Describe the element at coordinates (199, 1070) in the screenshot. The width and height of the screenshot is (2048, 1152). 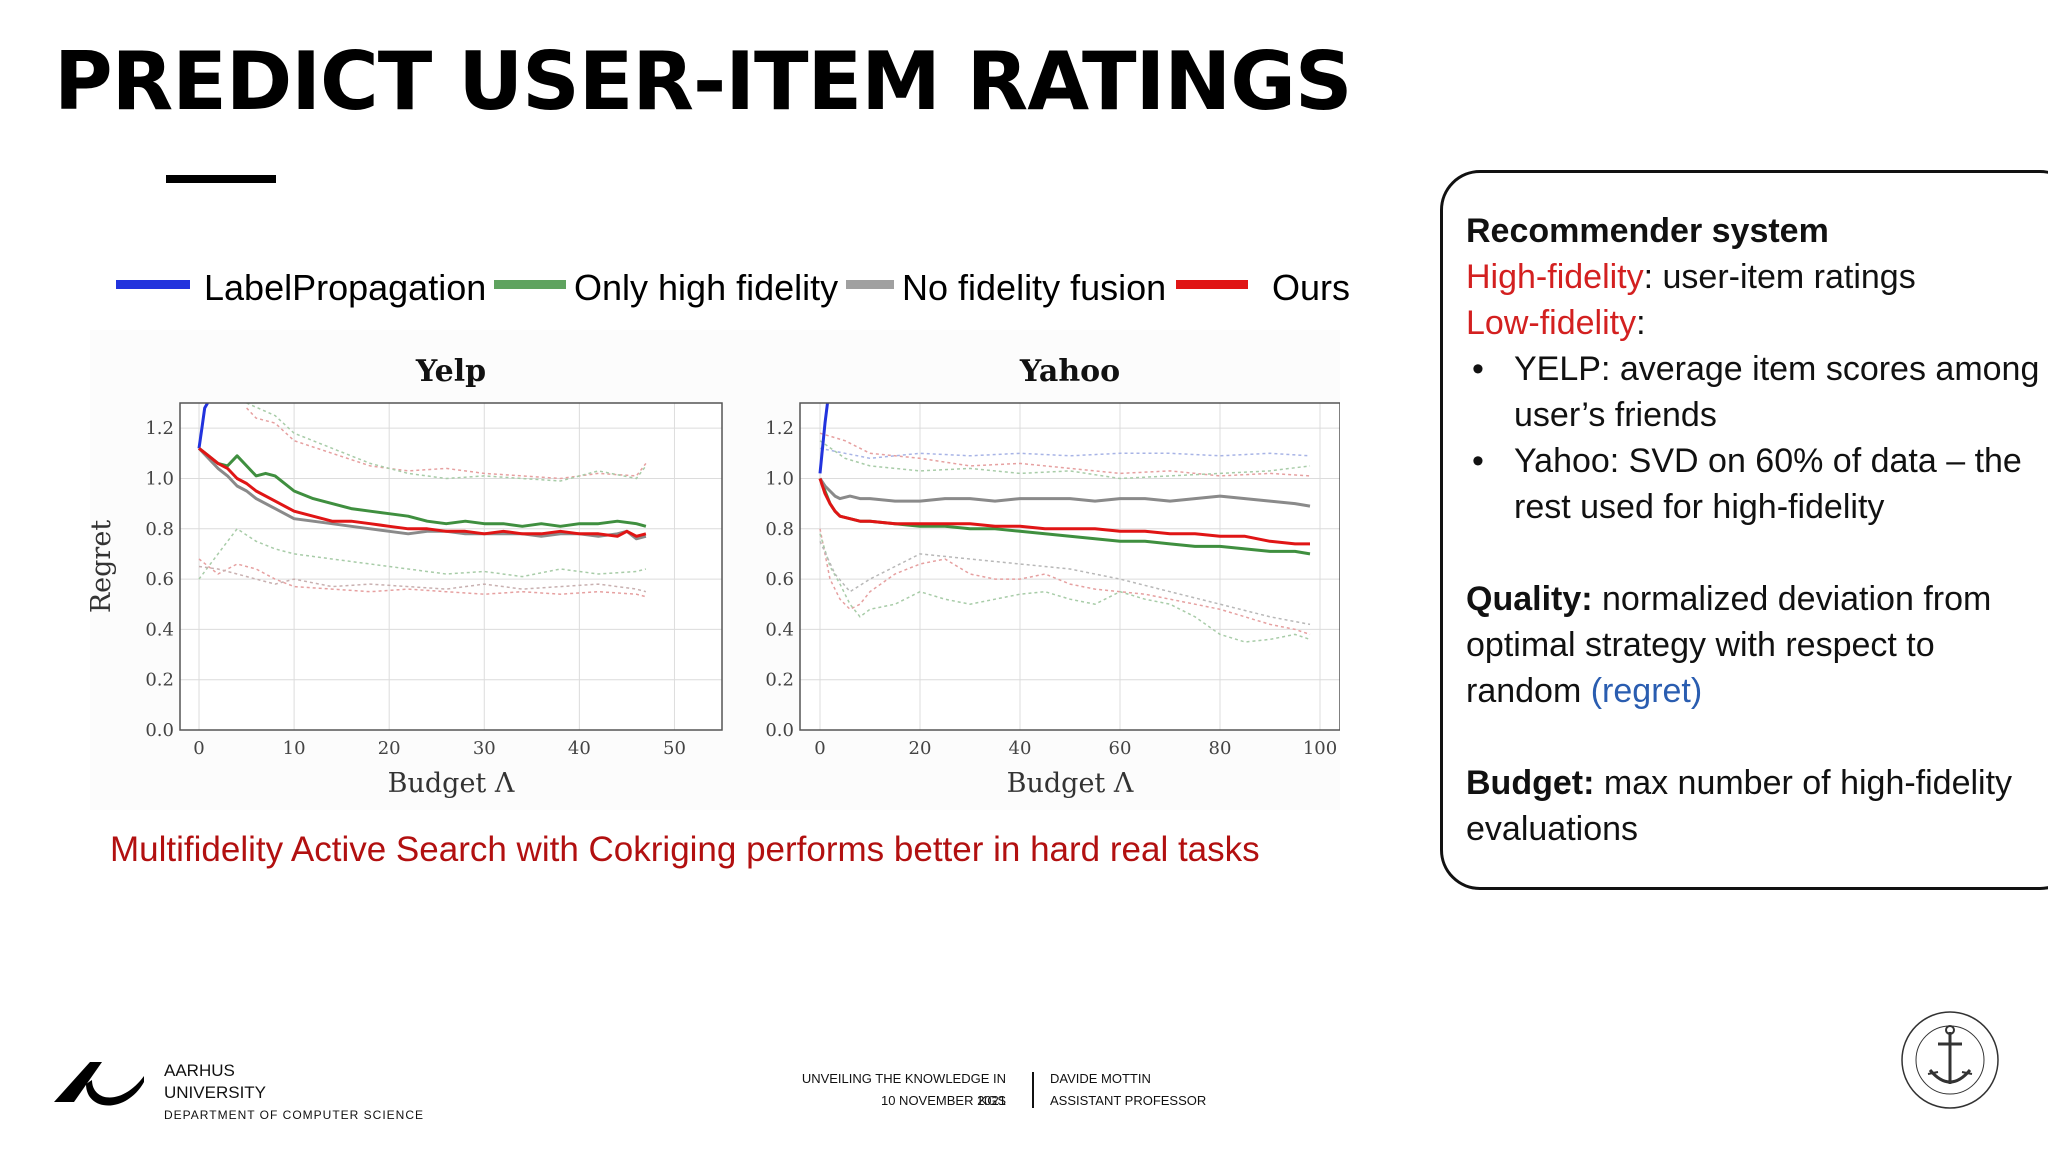
I see `university-name-line1: AARHUS` at that location.